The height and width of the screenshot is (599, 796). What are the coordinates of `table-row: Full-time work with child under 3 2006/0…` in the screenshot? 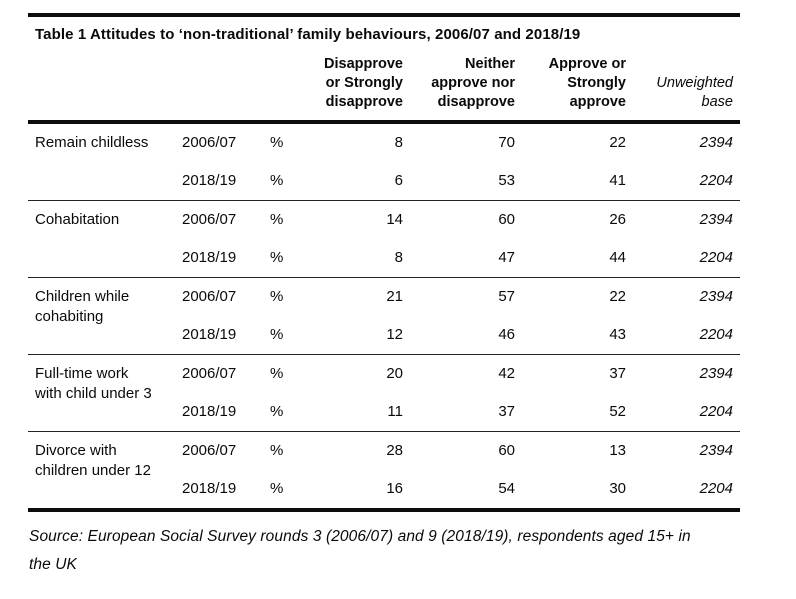 It's located at (384, 378).